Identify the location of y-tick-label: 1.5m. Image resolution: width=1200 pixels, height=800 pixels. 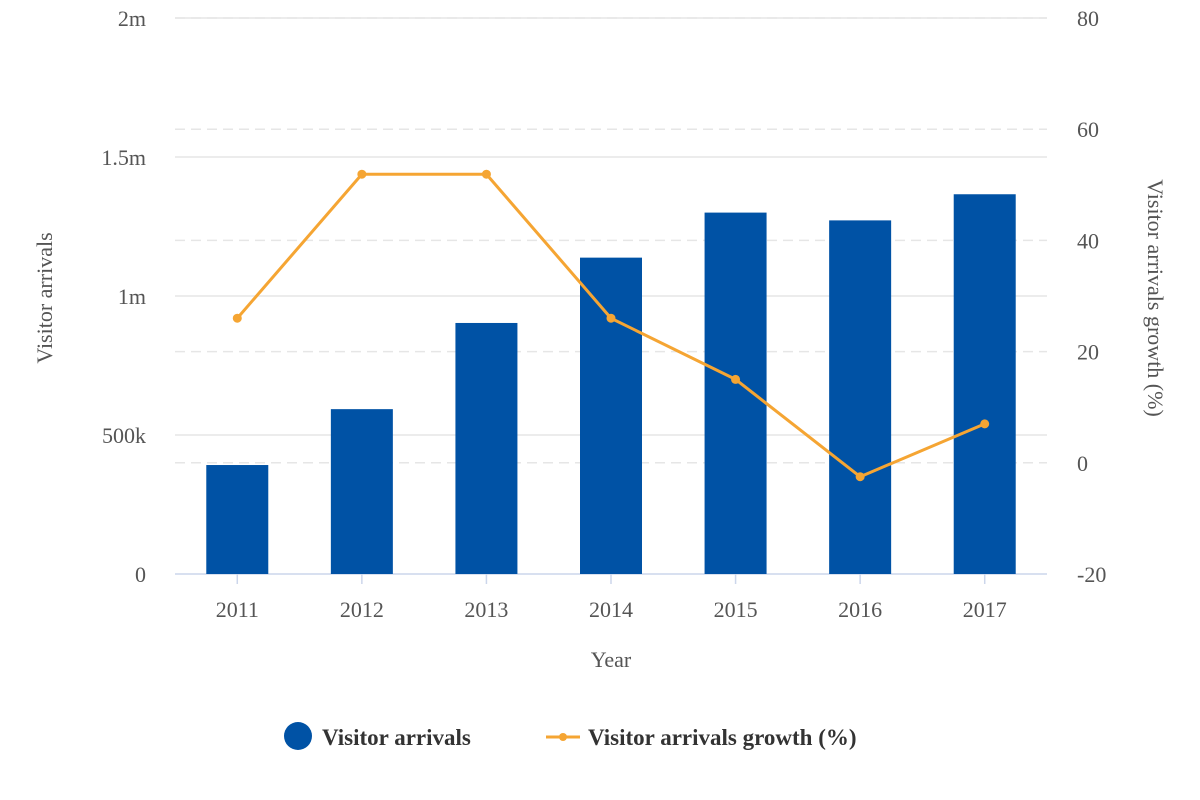
(123, 157).